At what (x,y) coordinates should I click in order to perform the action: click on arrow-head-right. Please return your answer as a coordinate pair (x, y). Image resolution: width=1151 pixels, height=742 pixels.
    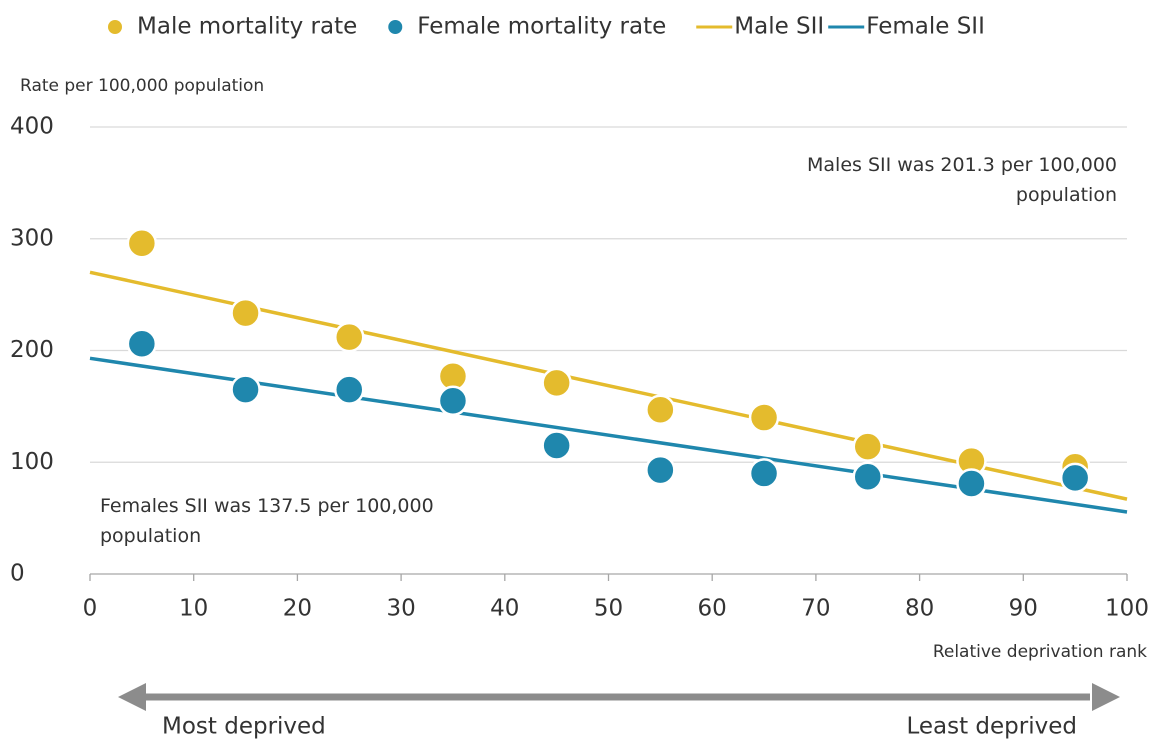
    Looking at the image, I should click on (1106, 697).